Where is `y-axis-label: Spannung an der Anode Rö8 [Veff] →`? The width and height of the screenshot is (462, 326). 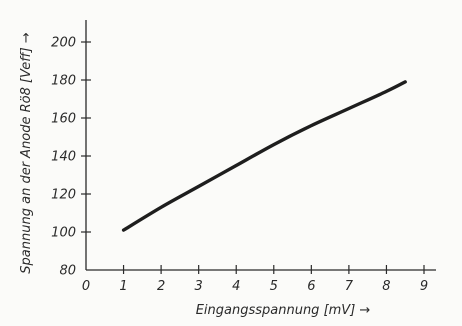
y-axis-label: Spannung an der Anode Rö8 [Veff] → is located at coordinates (26, 153).